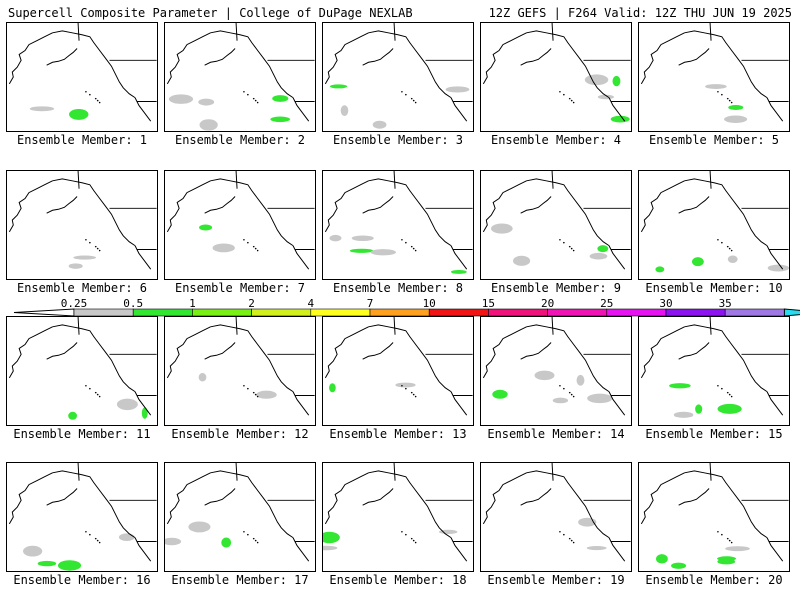 The height and width of the screenshot is (600, 800). Describe the element at coordinates (370, 303) in the screenshot. I see `colorbar-tick-label: 7` at that location.